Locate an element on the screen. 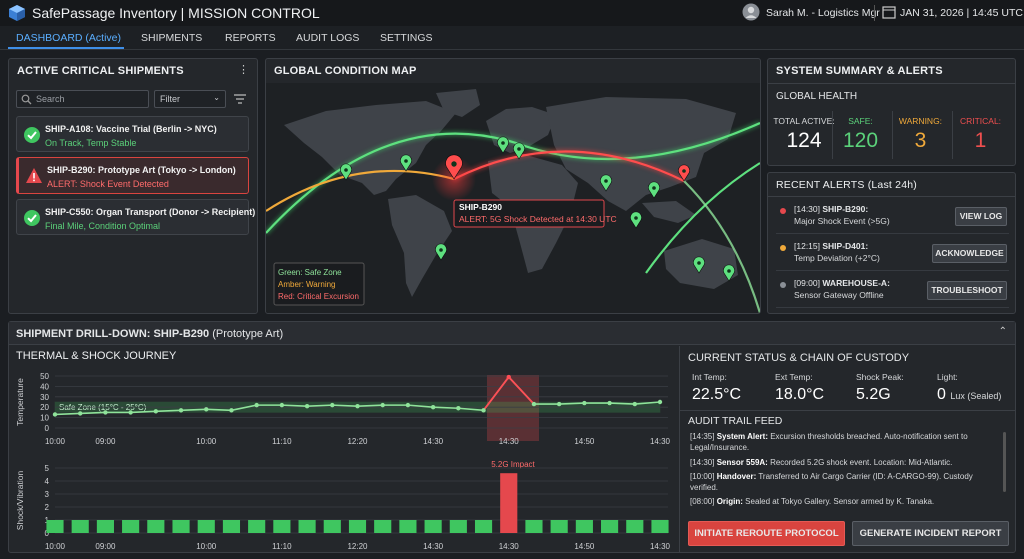 This screenshot has width=1024, height=559. alert-text: Temp Deviation (+2°C) is located at coordinates (837, 258).